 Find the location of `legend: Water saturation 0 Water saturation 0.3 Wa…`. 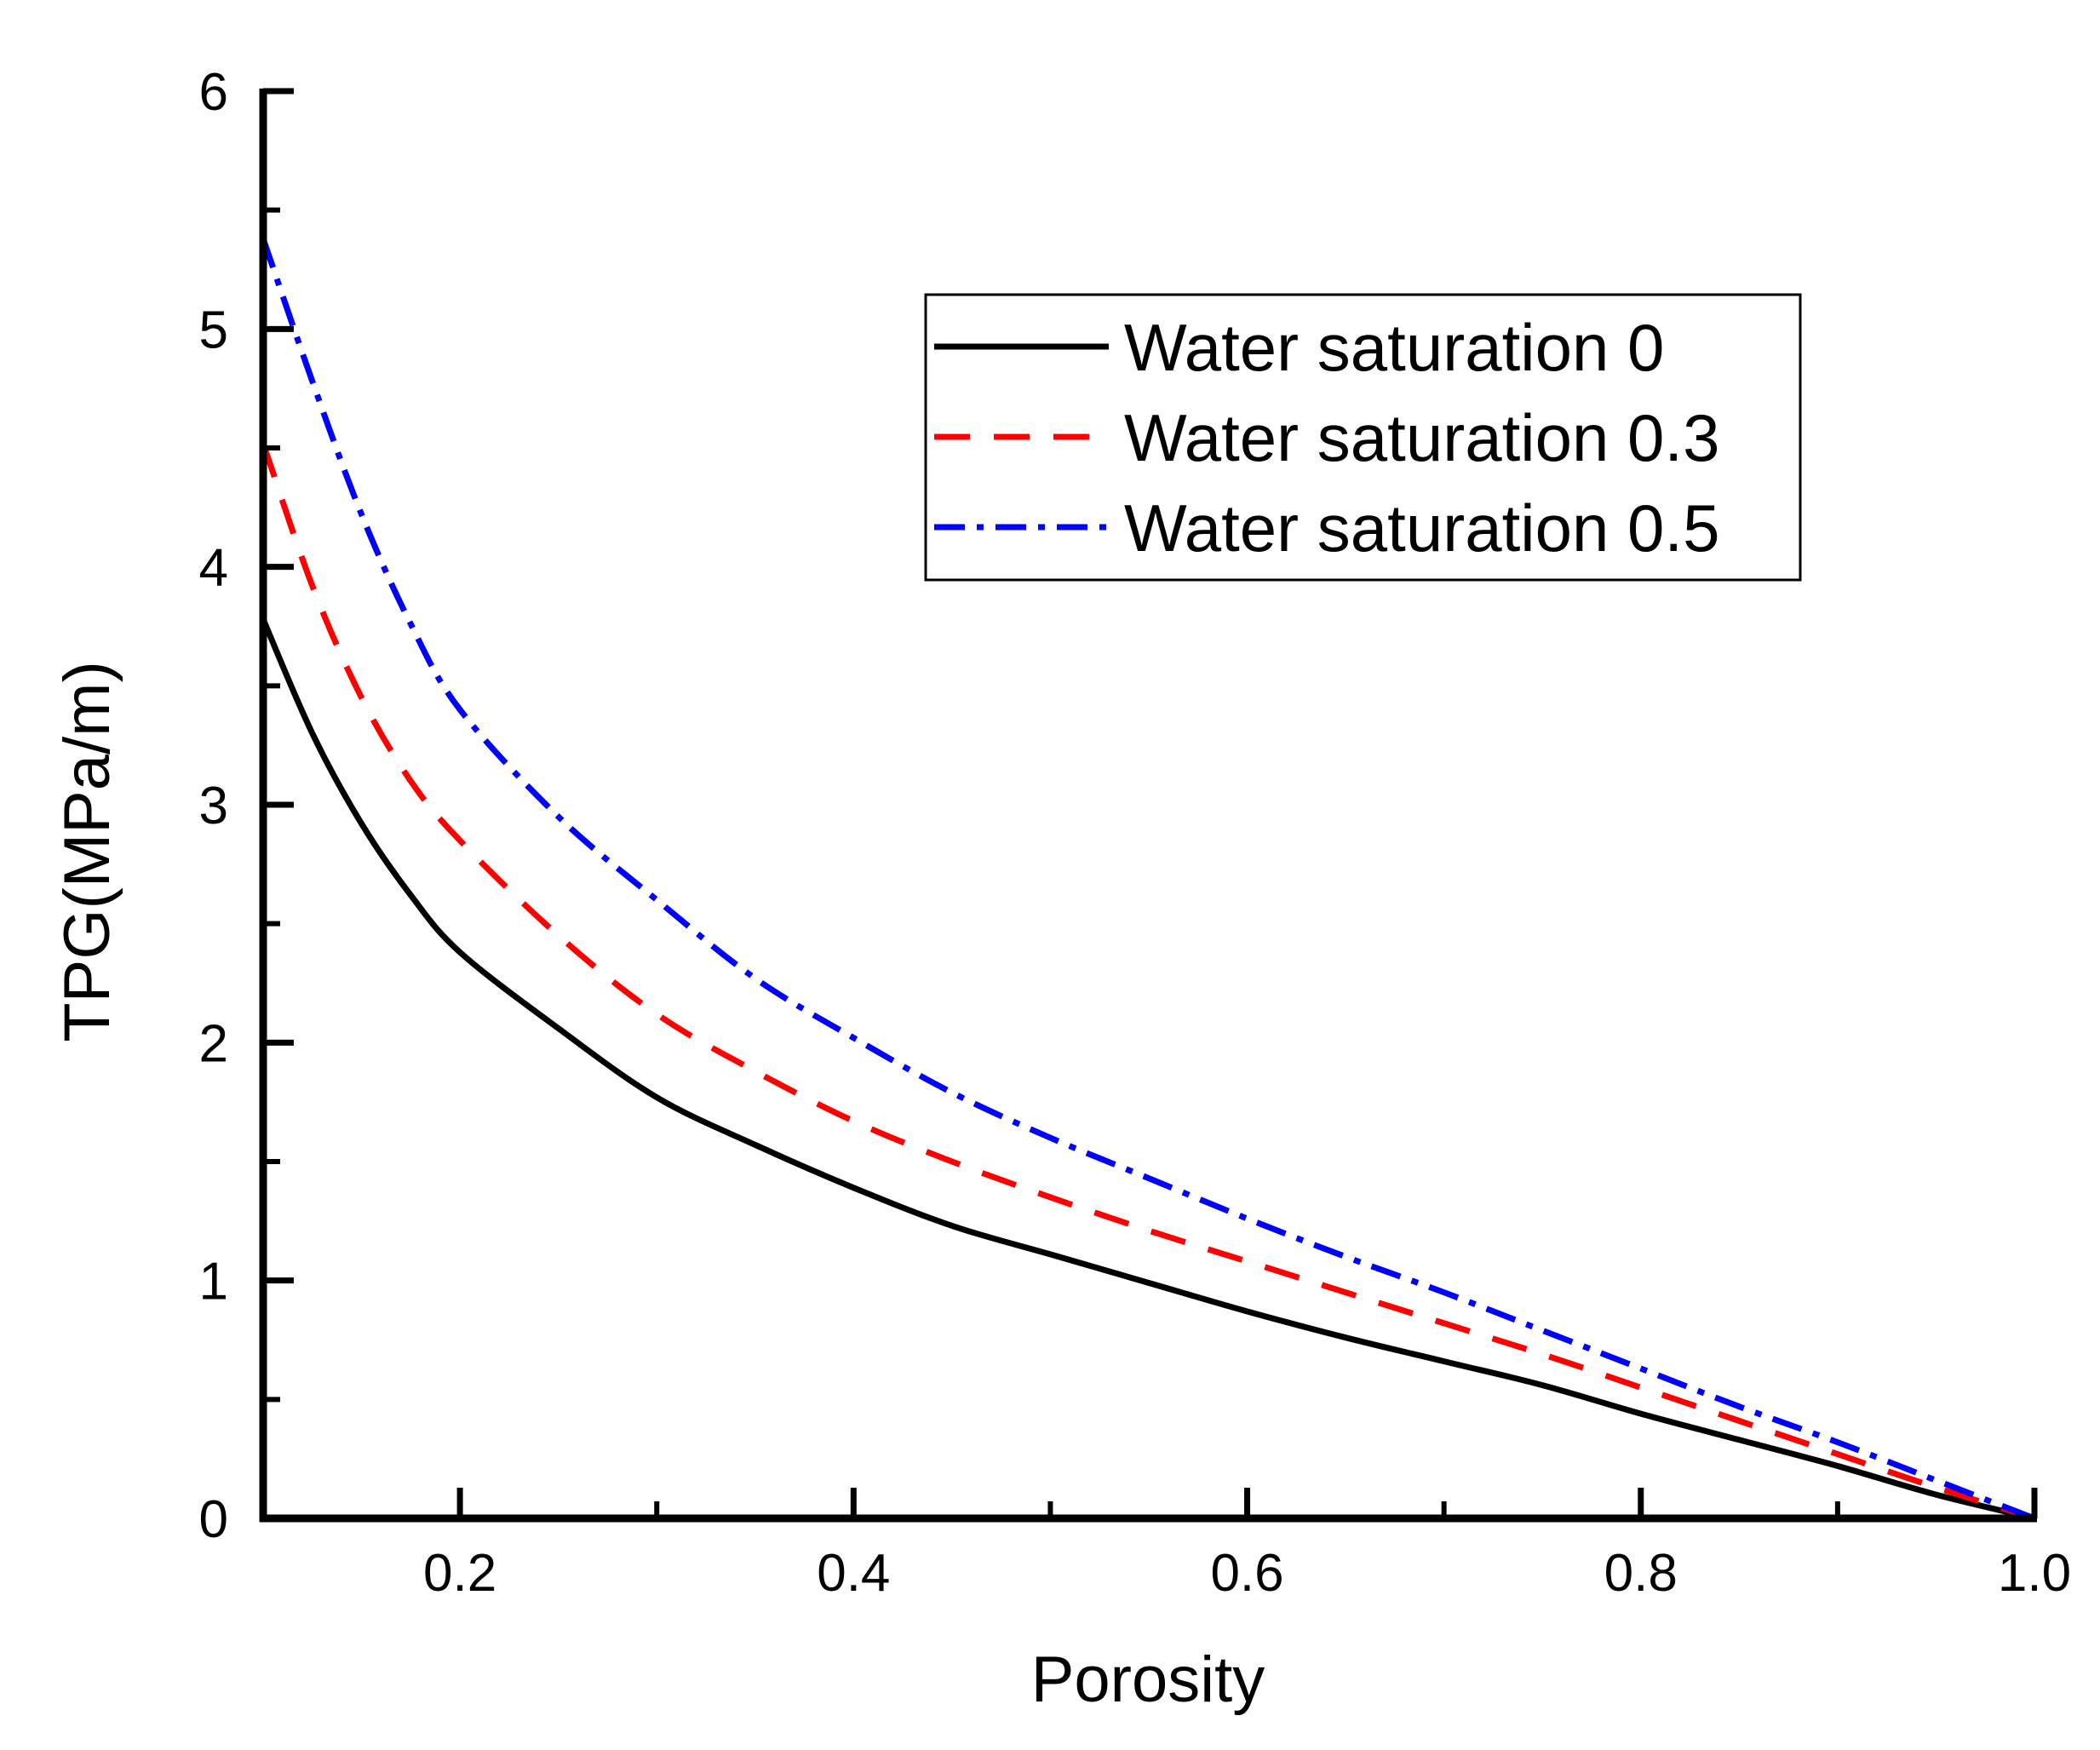

legend: Water saturation 0 Water saturation 0.3 Wa… is located at coordinates (1363, 437).